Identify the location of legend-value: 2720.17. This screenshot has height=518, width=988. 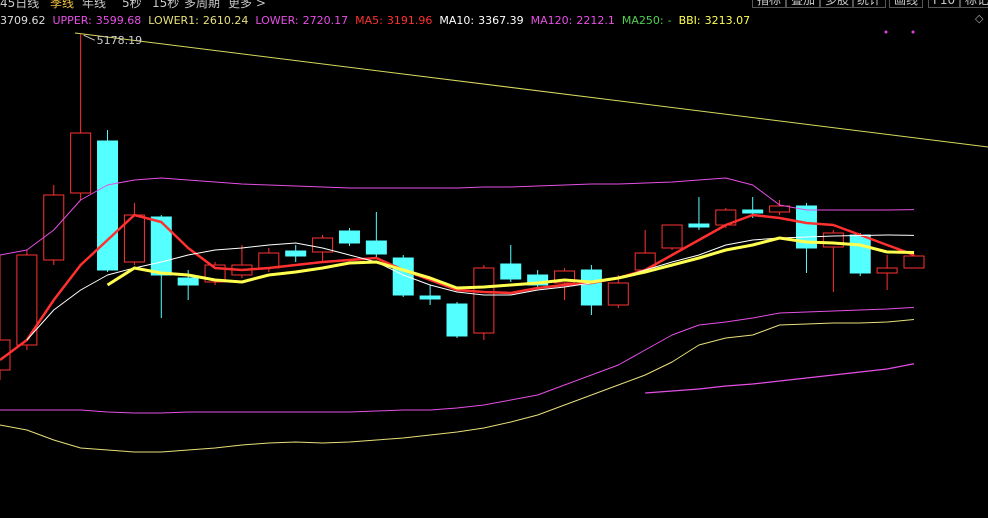
(325, 20).